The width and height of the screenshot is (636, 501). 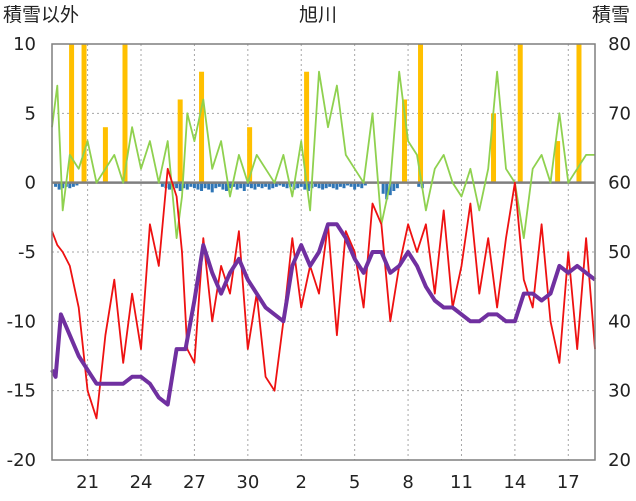 What do you see at coordinates (87, 482) in the screenshot?
I see `x-tick-label: 21` at bounding box center [87, 482].